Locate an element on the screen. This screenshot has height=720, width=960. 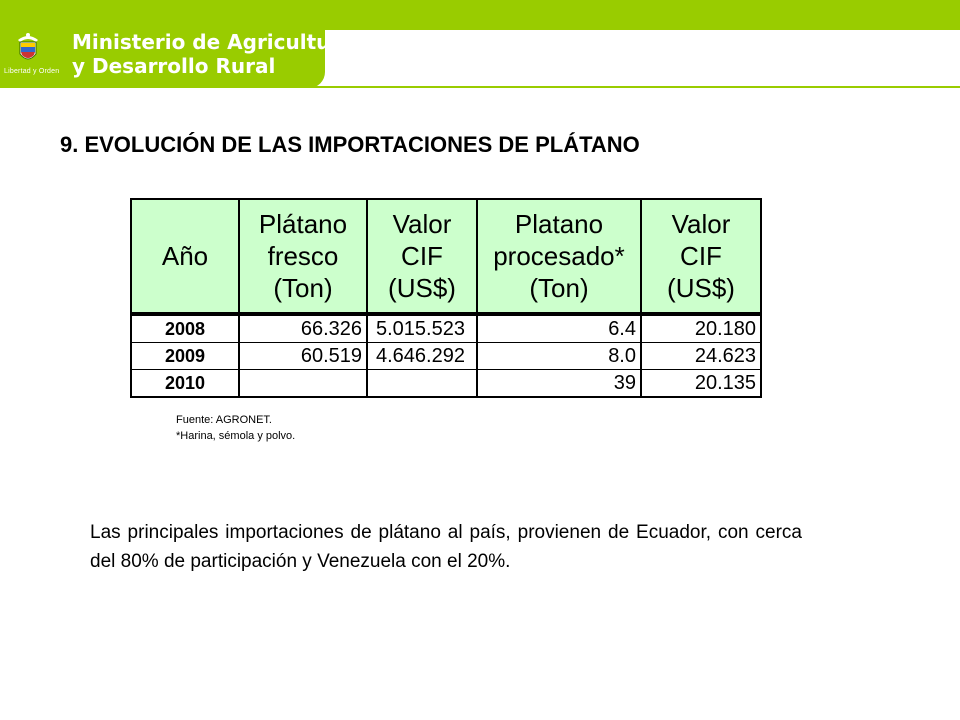
cell-year: 2008 is located at coordinates (185, 327).